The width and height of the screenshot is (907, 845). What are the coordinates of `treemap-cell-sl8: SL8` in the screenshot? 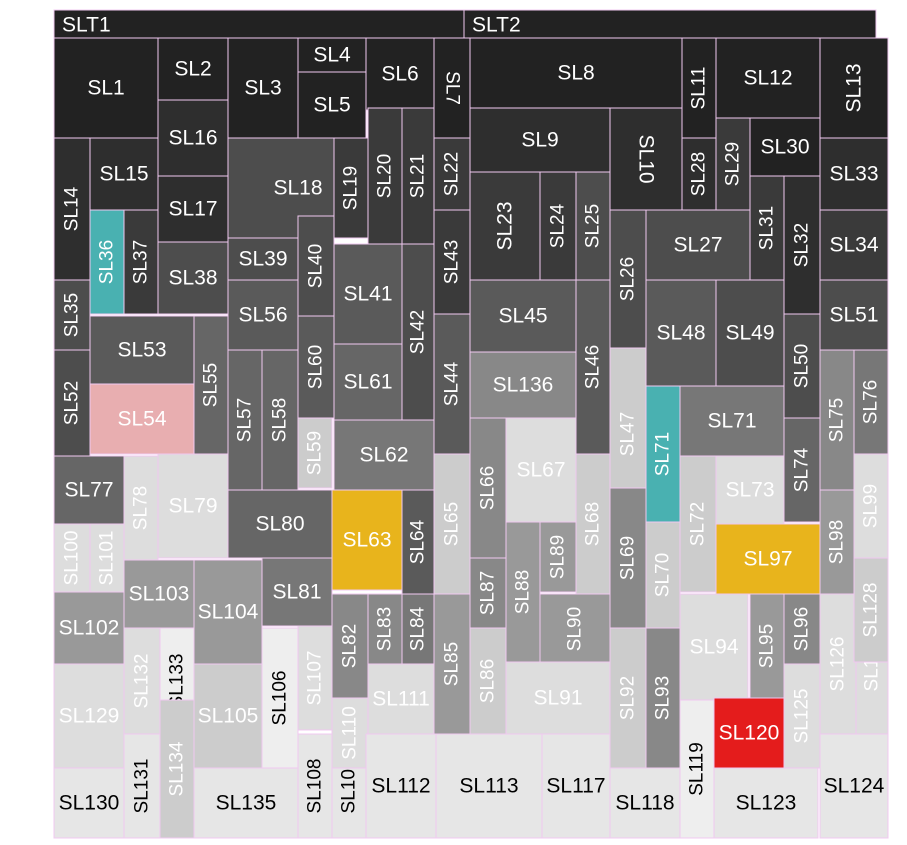 It's located at (576, 73).